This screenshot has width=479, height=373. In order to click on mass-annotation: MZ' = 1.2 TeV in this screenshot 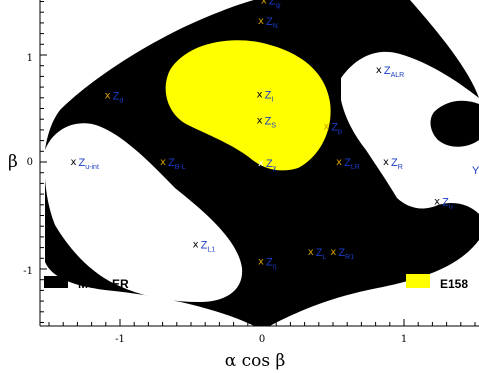, I will do `click(87, 45)`.